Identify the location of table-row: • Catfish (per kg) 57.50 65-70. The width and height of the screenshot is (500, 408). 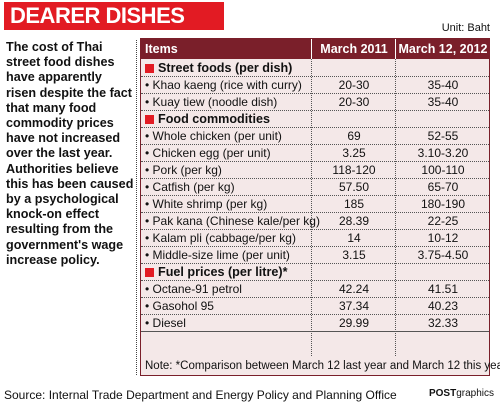
(315, 187).